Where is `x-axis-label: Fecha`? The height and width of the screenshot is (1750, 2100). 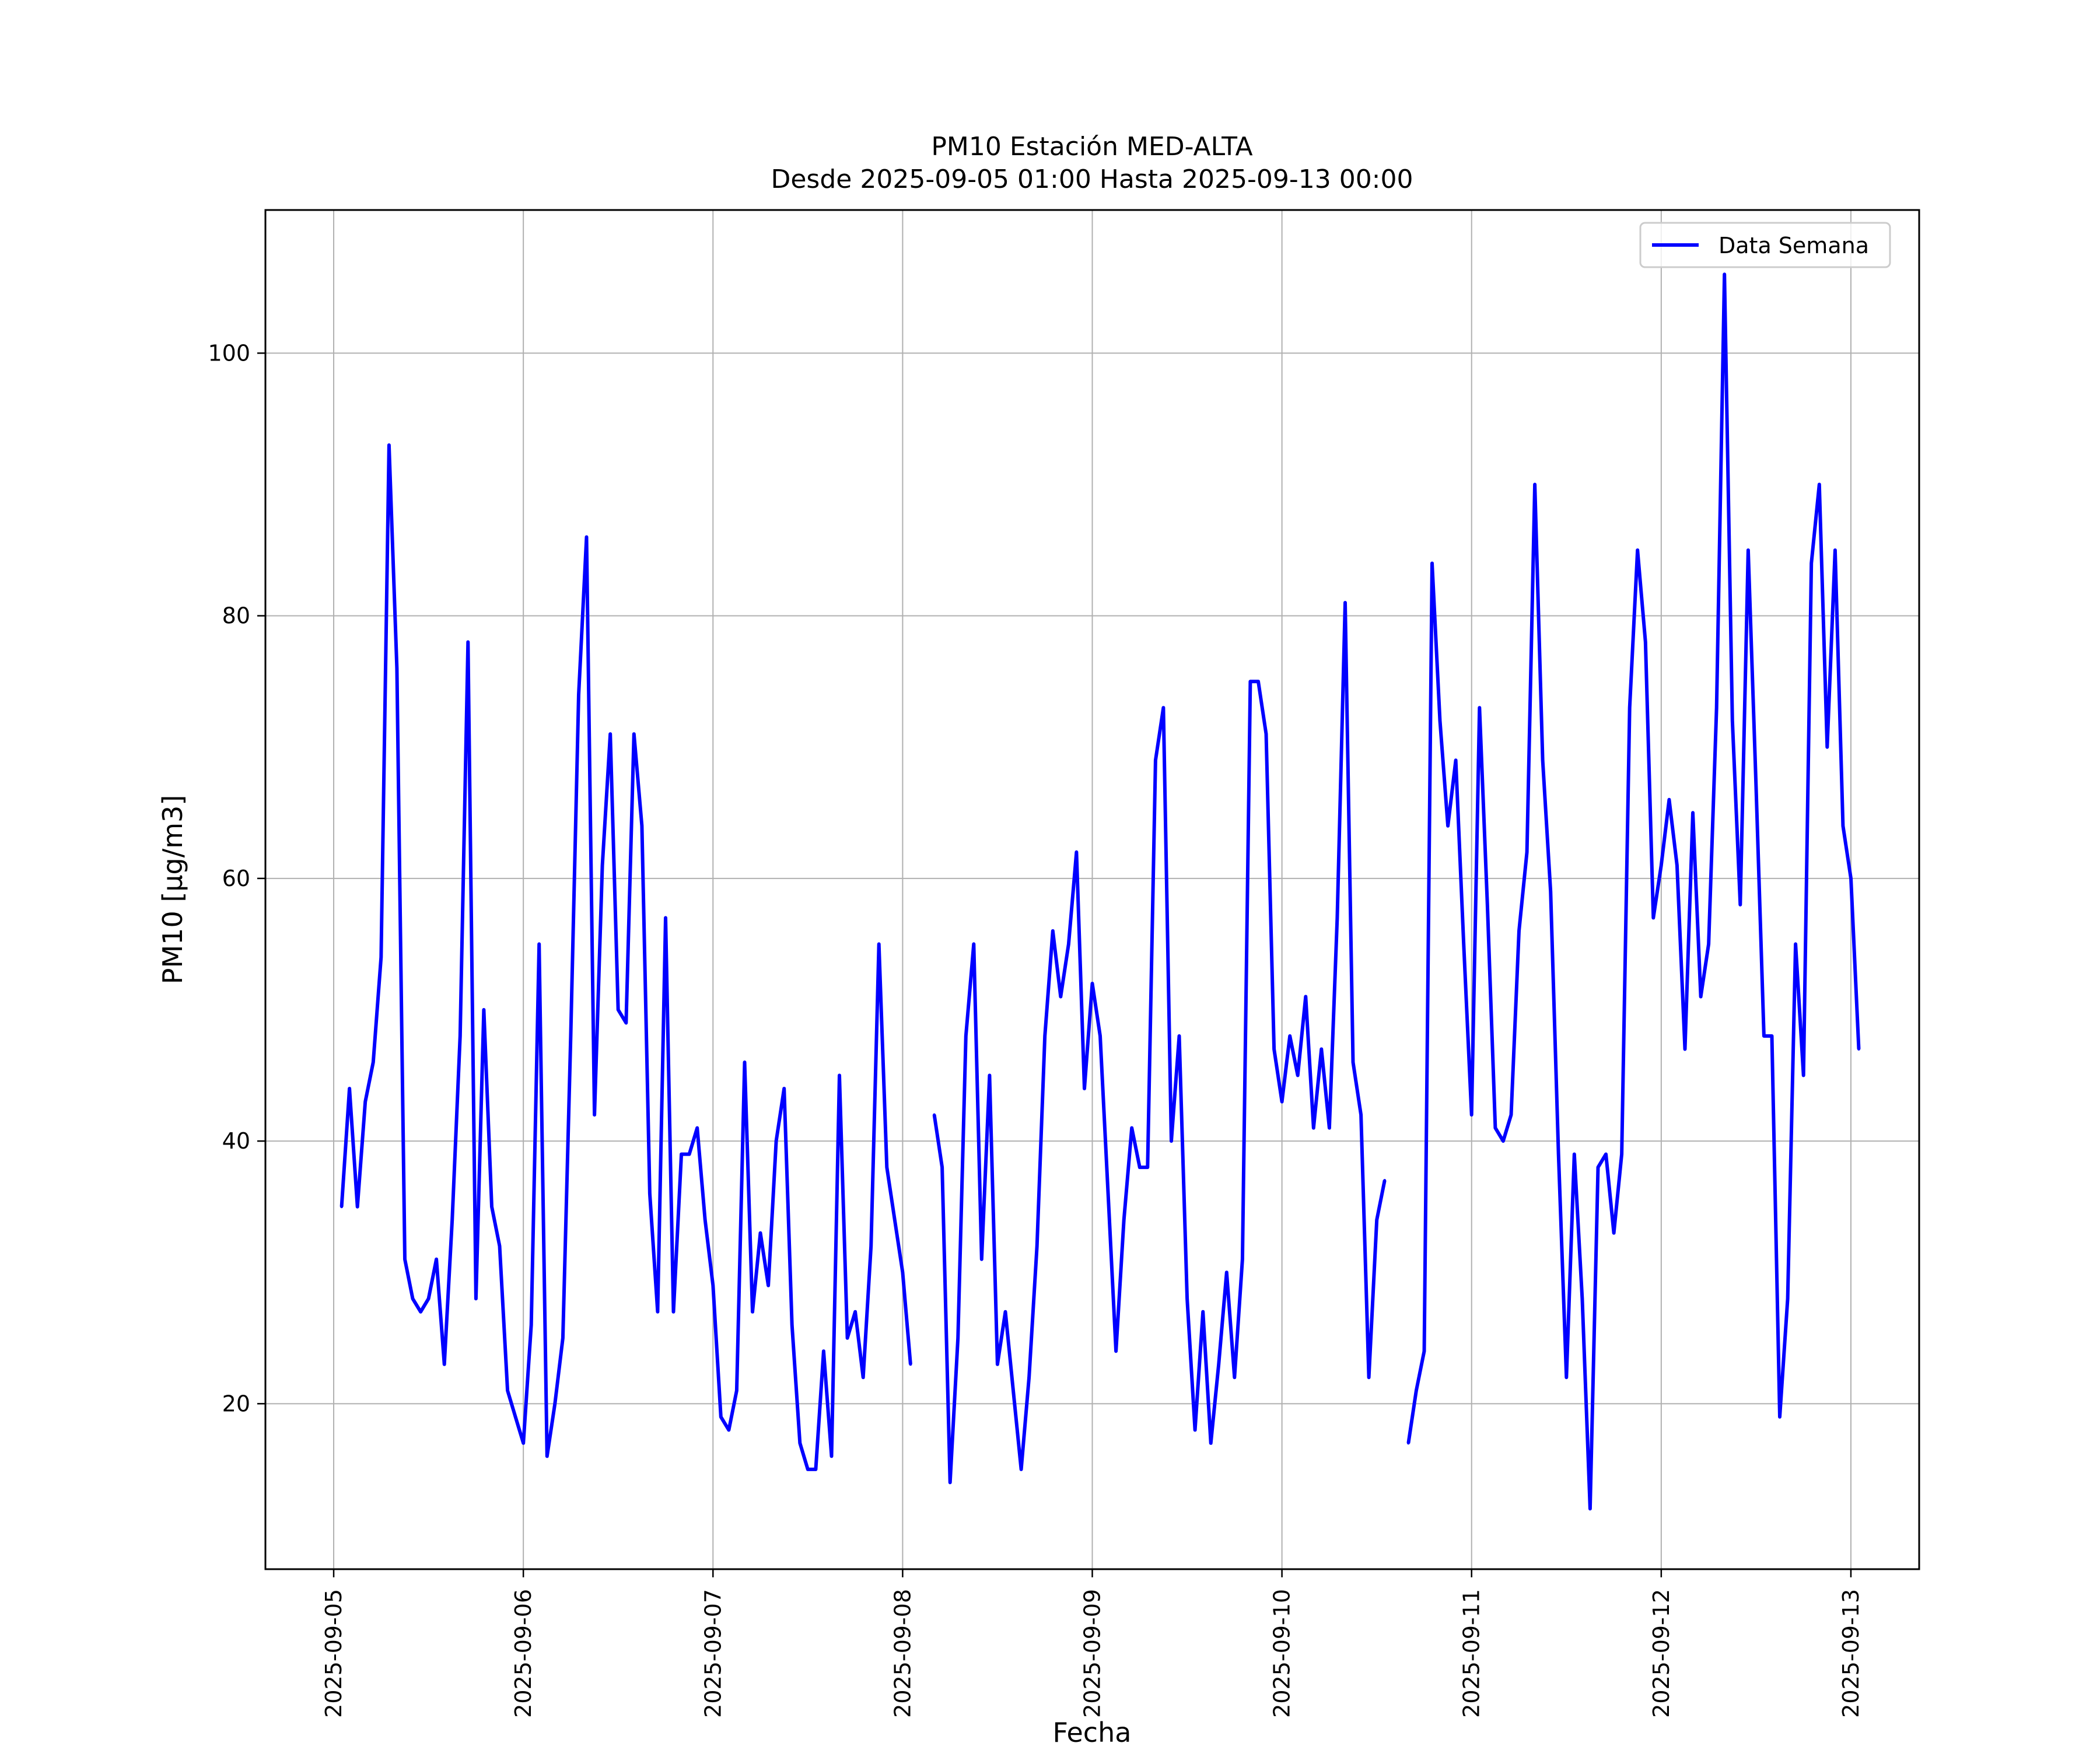 x-axis-label: Fecha is located at coordinates (1092, 1732).